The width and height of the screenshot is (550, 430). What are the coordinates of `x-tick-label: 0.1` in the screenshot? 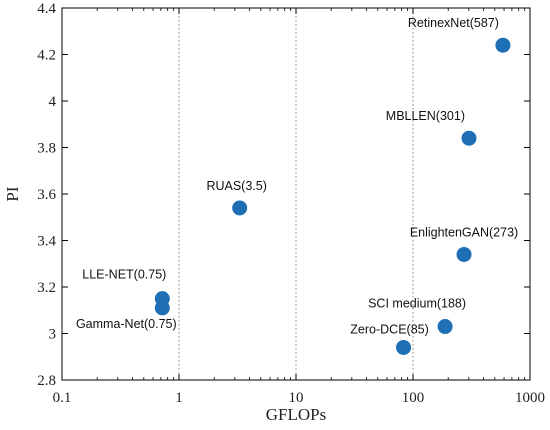 It's located at (62, 398).